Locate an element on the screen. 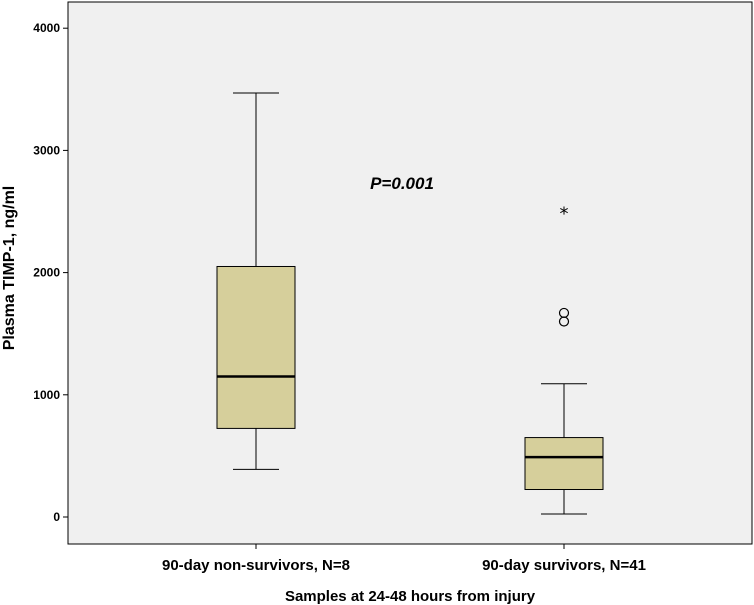  p-value-annotation: P=0.001 is located at coordinates (402, 183).